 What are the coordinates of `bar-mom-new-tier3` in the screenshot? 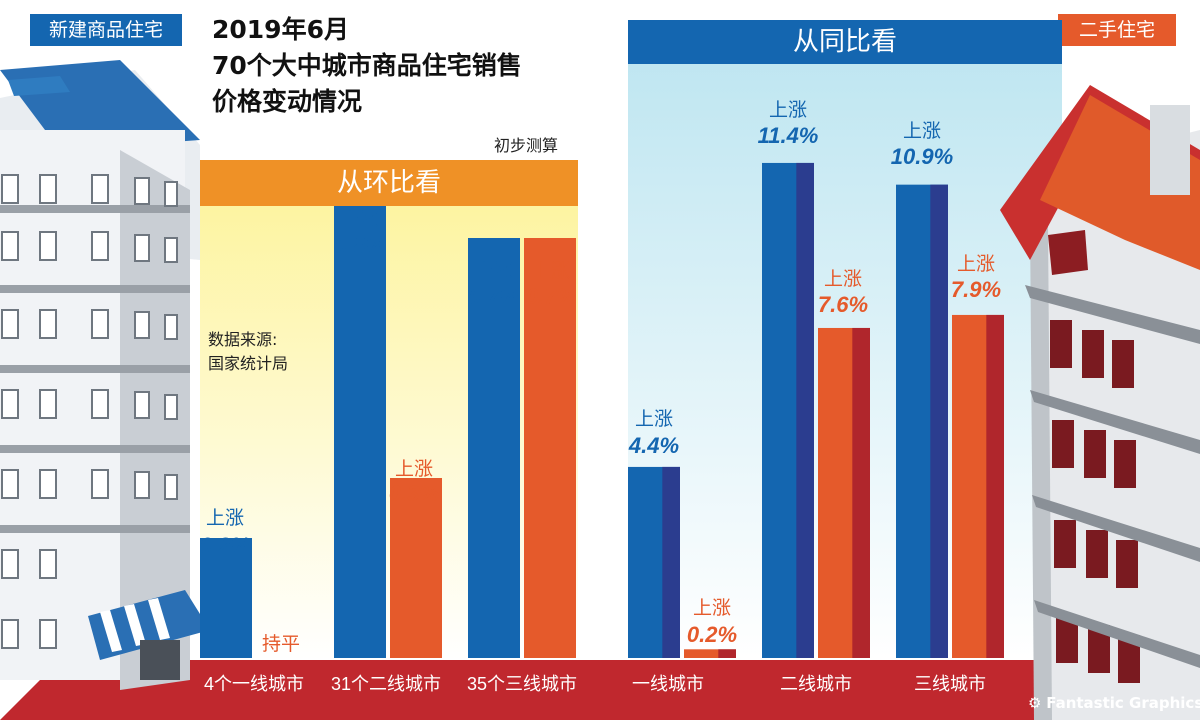 It's located at (494, 448).